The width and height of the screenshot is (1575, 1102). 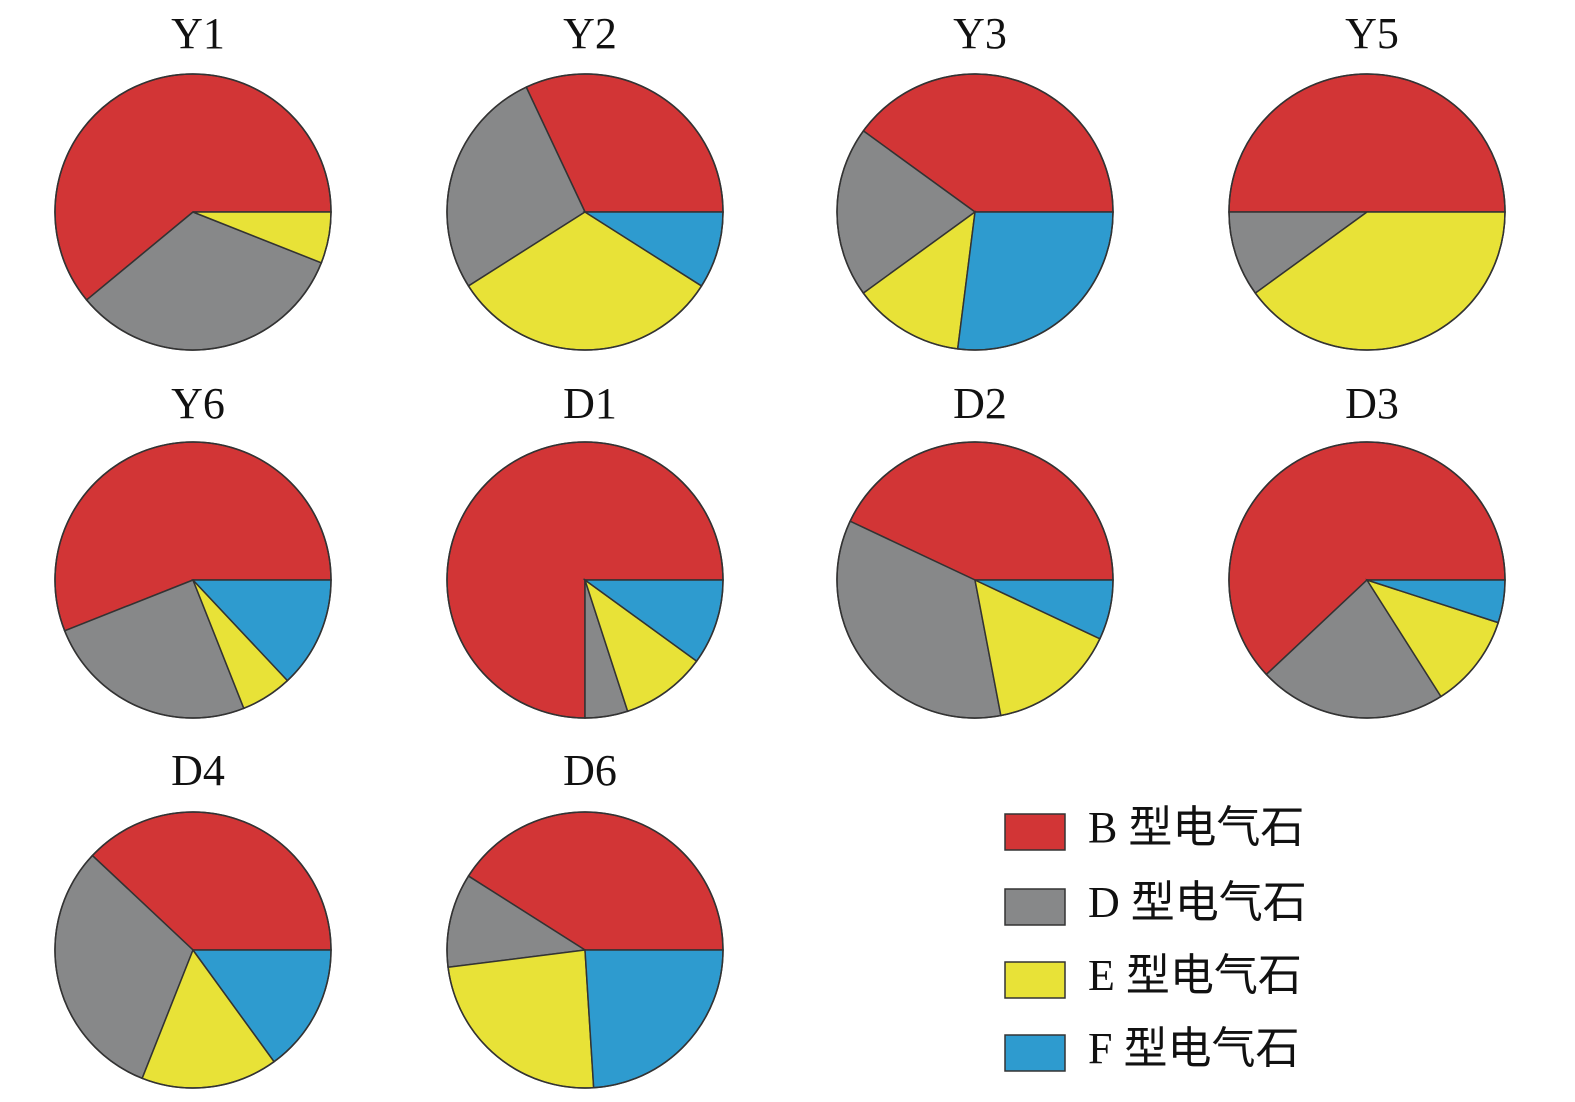 What do you see at coordinates (198, 770) in the screenshot?
I see `pie-title: D4` at bounding box center [198, 770].